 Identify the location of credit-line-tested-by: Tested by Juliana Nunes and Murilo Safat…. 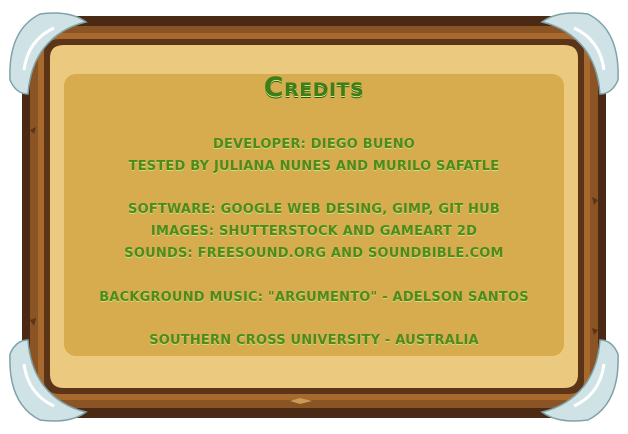
(314, 166).